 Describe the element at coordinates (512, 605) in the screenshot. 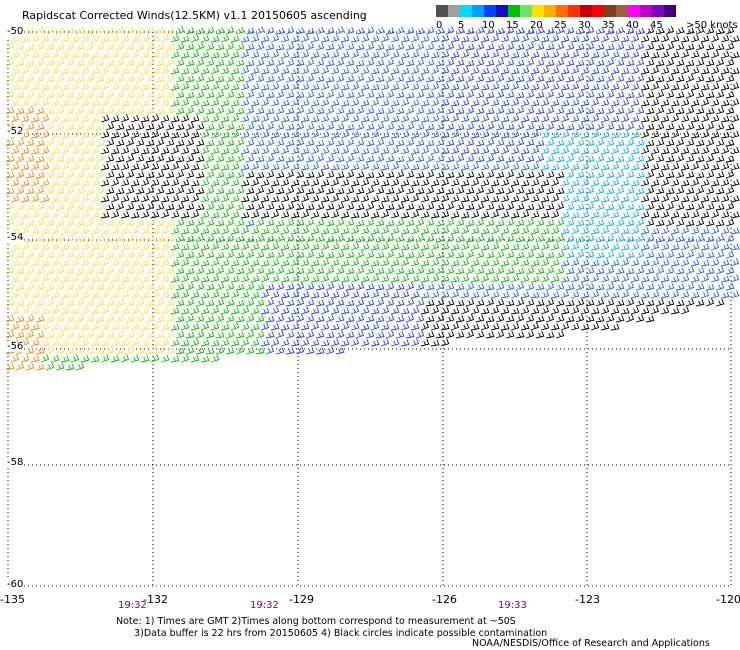

I see `time-label: 19:33` at that location.